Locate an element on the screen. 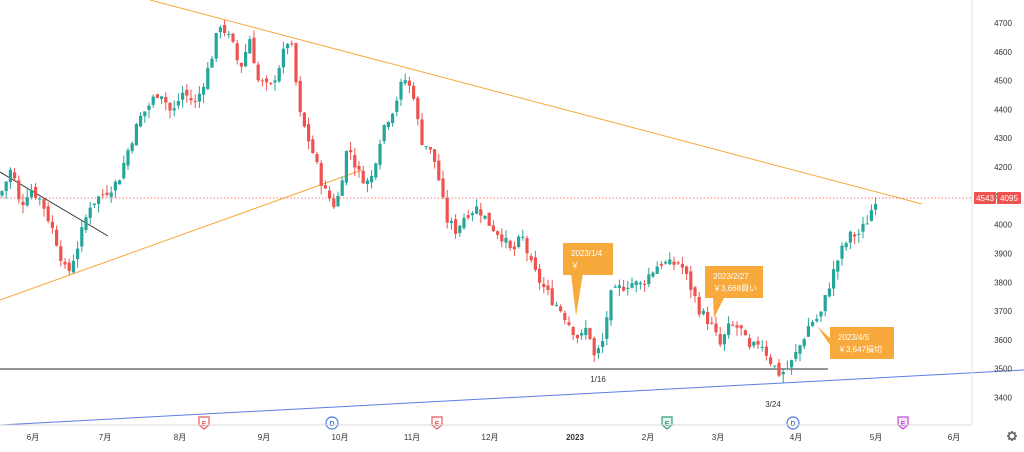 The width and height of the screenshot is (1024, 452). rising-trend-line is located at coordinates (181, 235).